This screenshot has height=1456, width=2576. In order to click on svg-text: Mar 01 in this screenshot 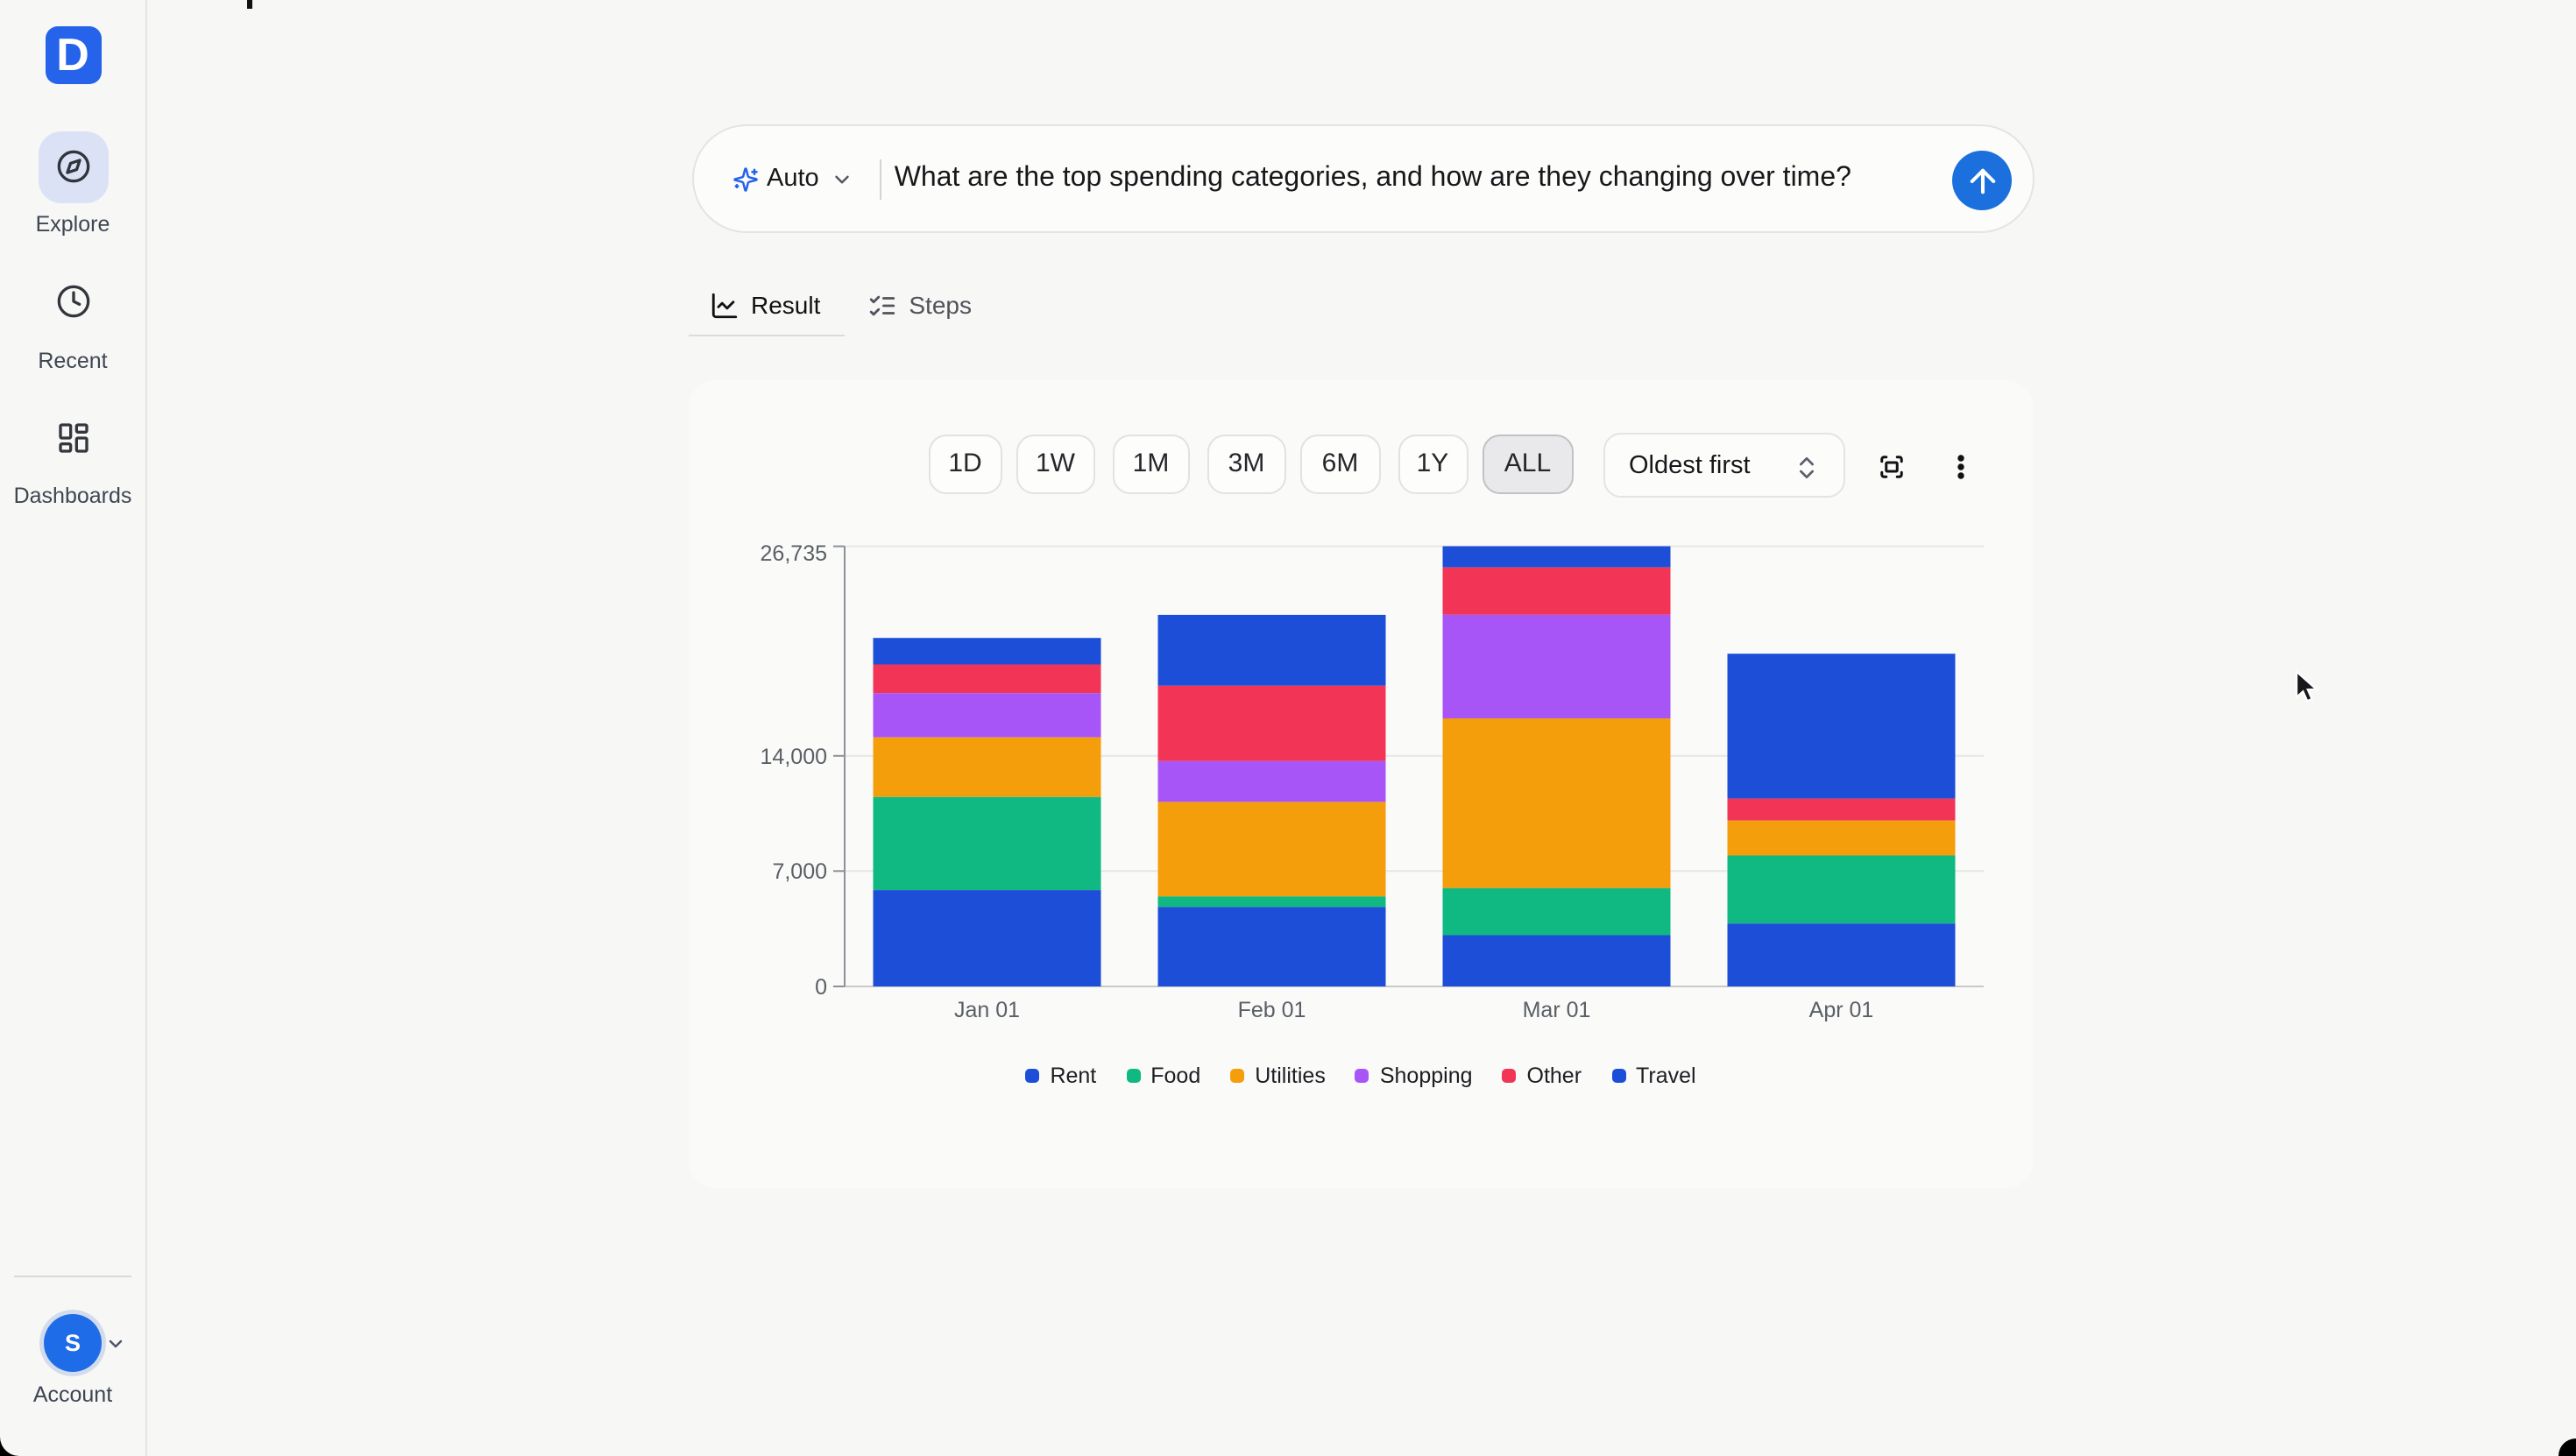, I will do `click(1557, 1010)`.